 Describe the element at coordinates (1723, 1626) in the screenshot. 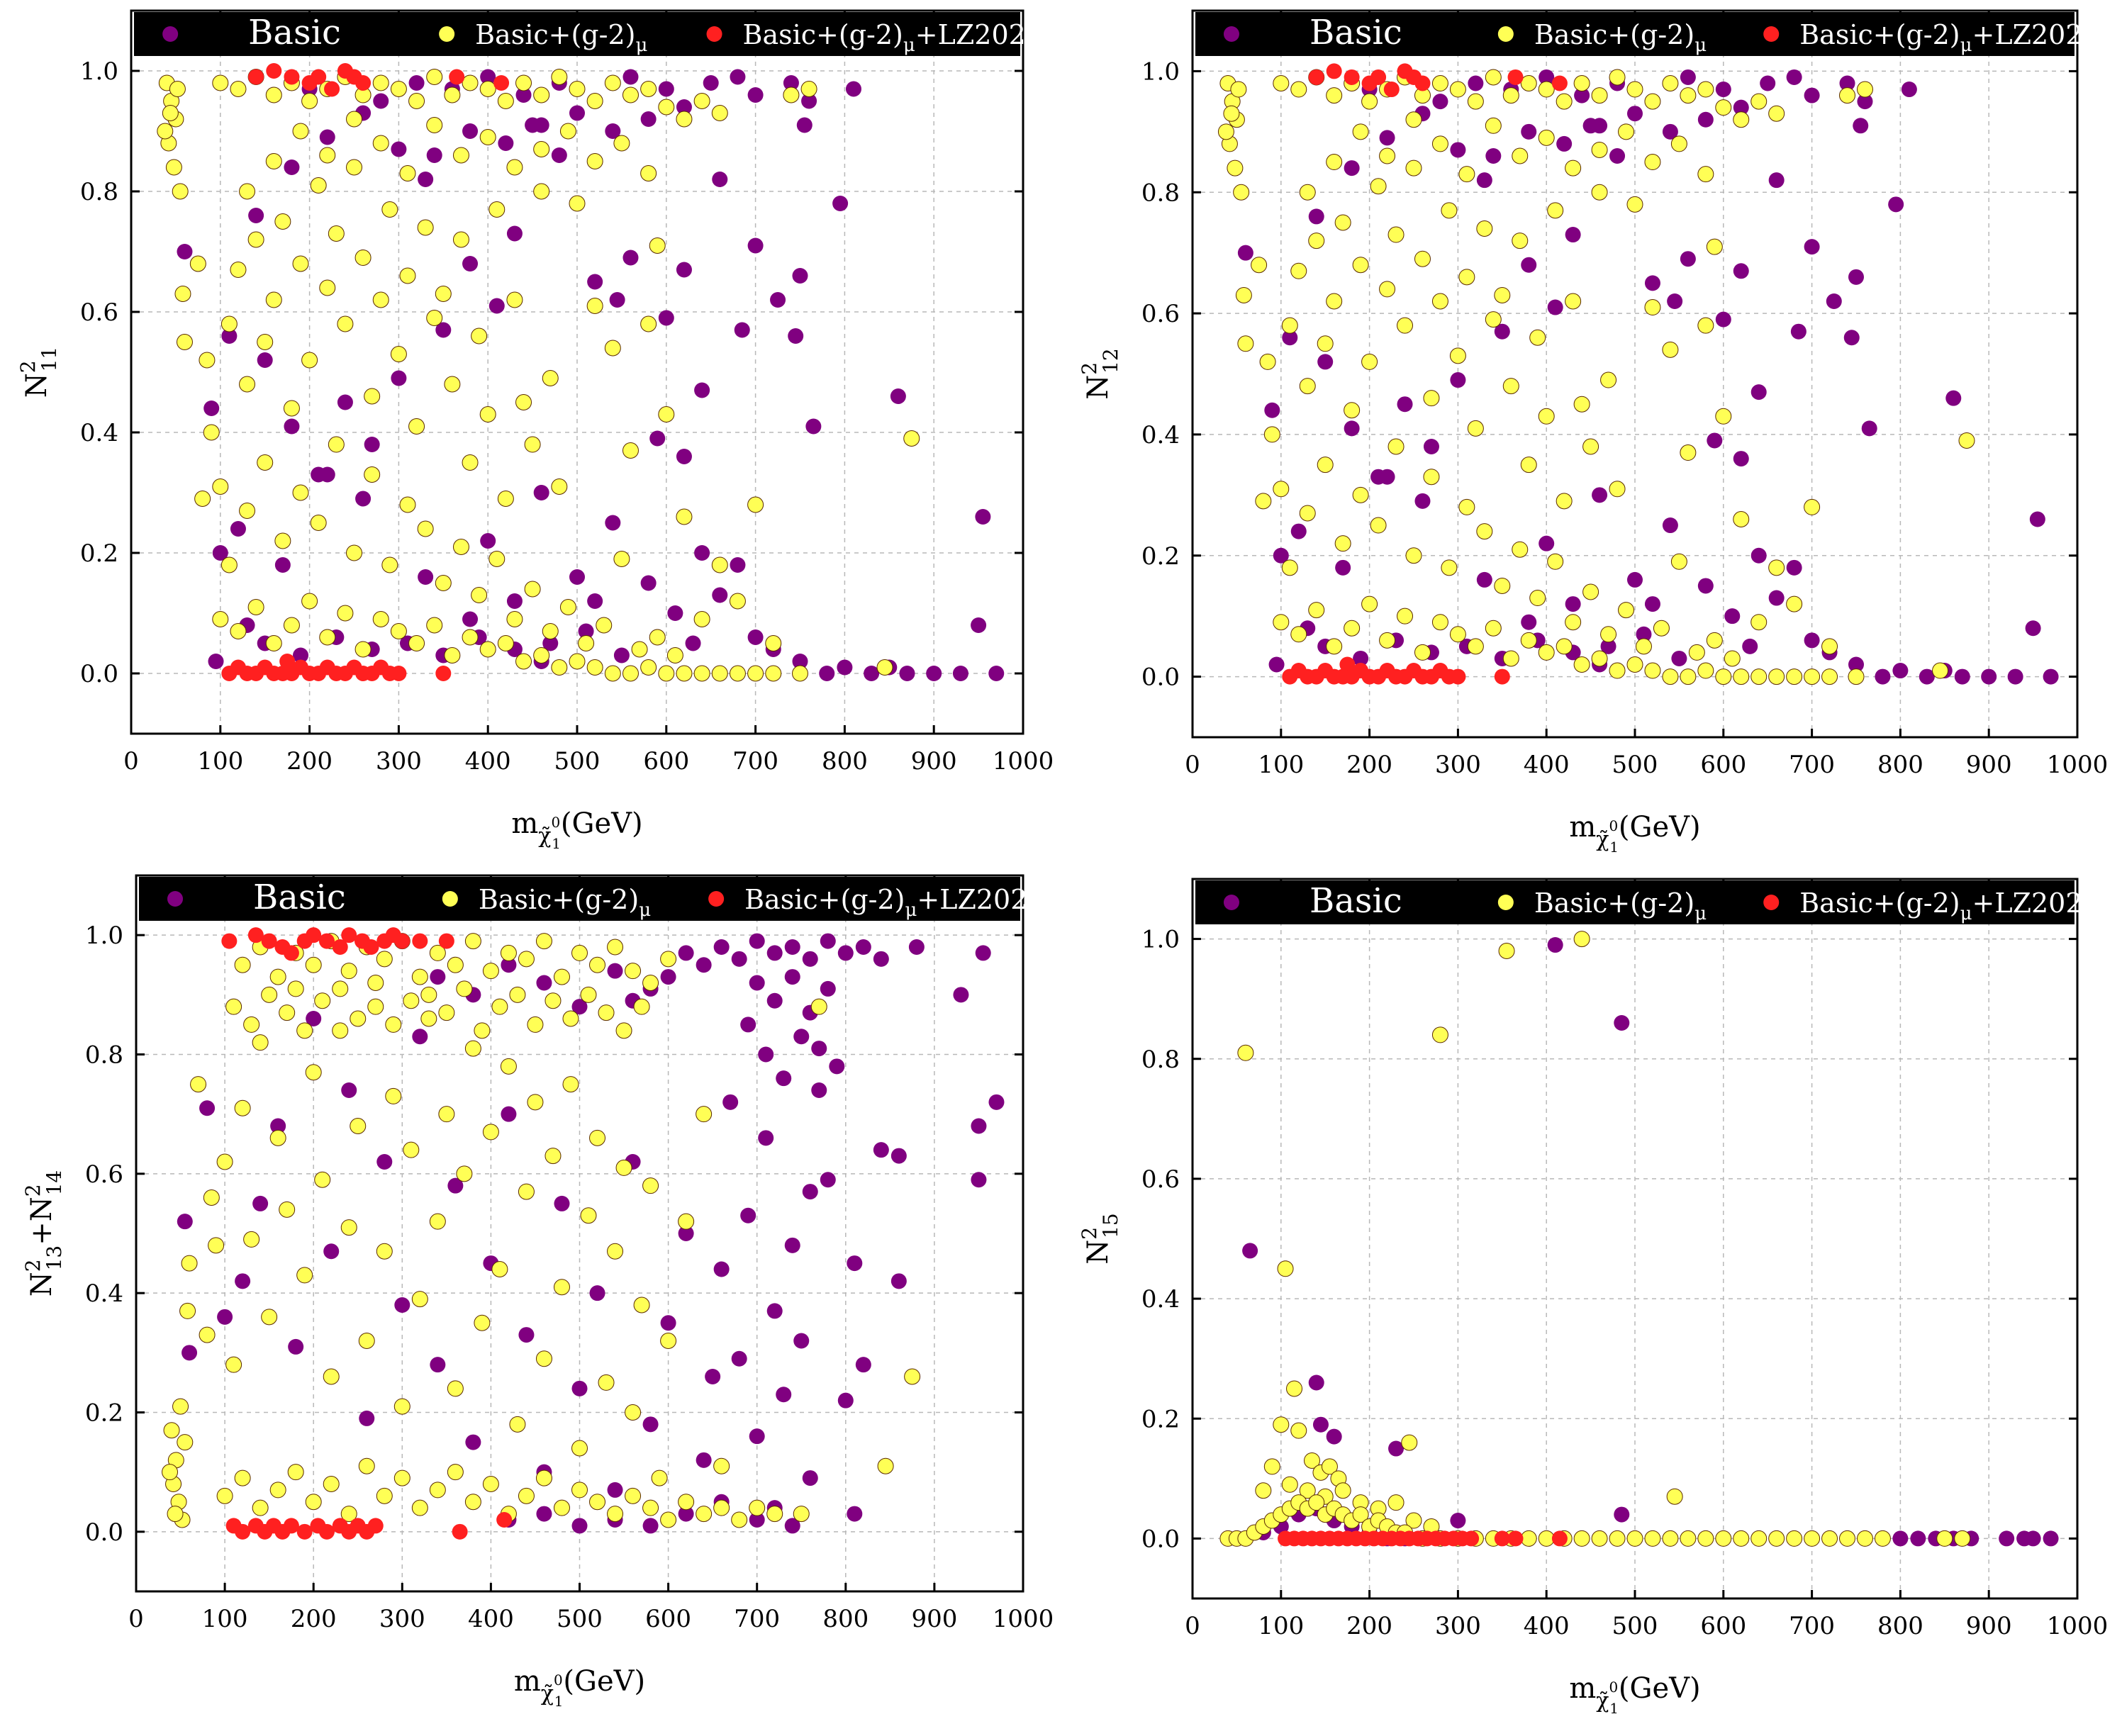

I see `x-tick-label: 600` at that location.